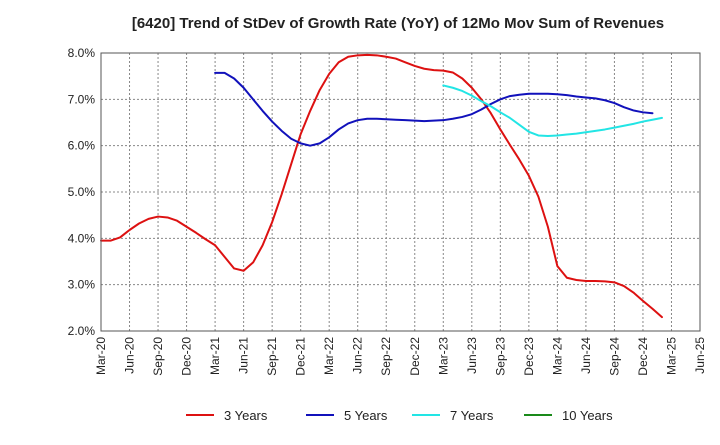 This screenshot has width=720, height=445. What do you see at coordinates (472, 355) in the screenshot?
I see `x-tick-label: Jun-23` at bounding box center [472, 355].